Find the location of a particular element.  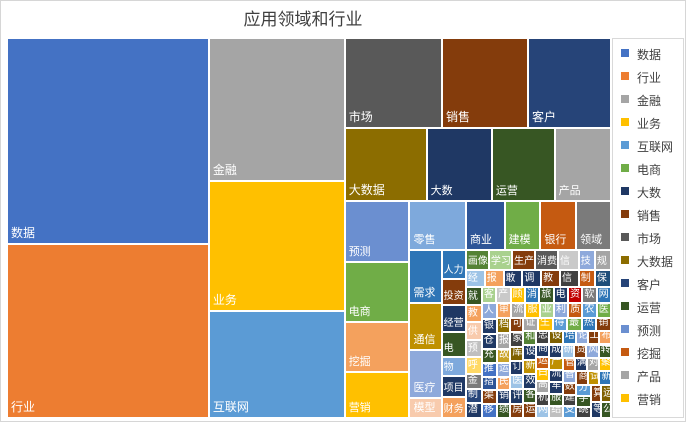

treemap-cell-label: 军 is located at coordinates (556, 386).